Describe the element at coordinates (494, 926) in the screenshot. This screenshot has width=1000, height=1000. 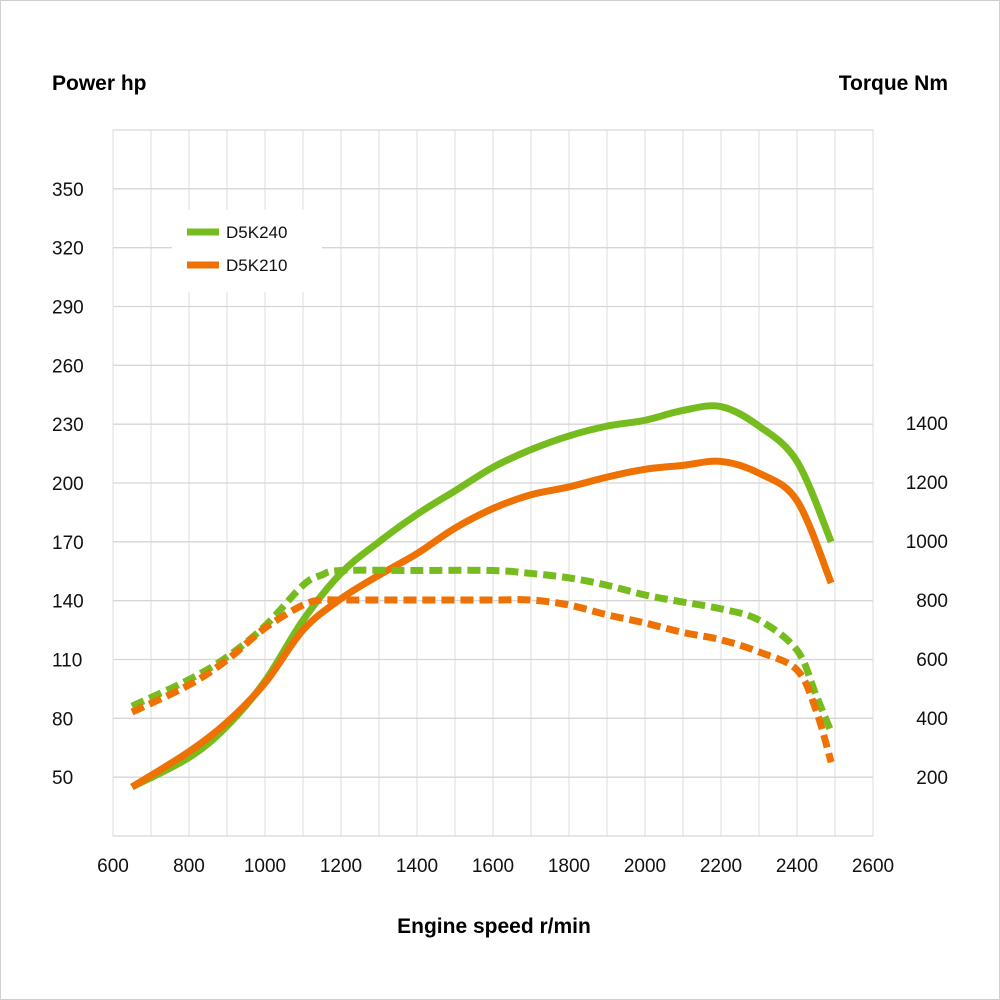
I see `x-axis-title: Engine speed r/min` at that location.